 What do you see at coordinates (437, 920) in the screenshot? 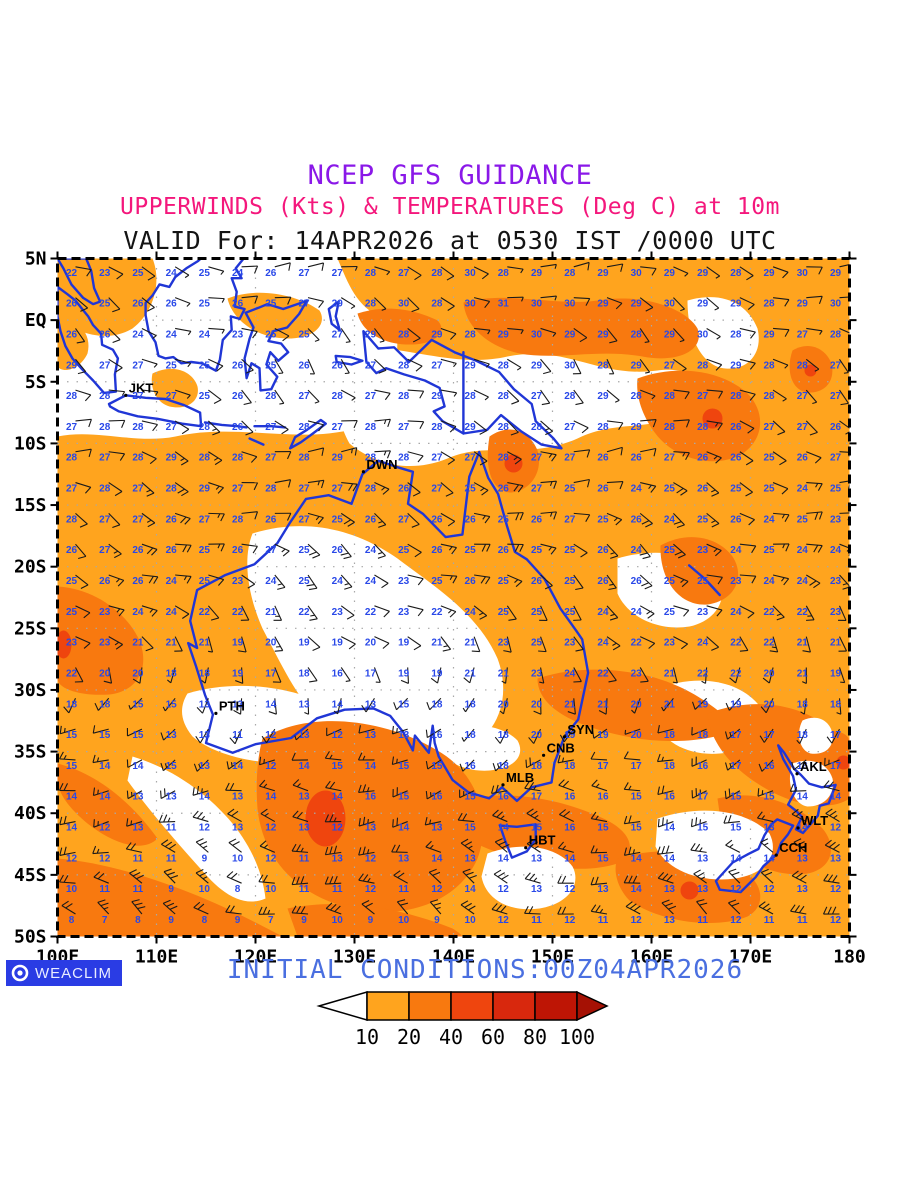
I see `temperature-value: 9` at bounding box center [437, 920].